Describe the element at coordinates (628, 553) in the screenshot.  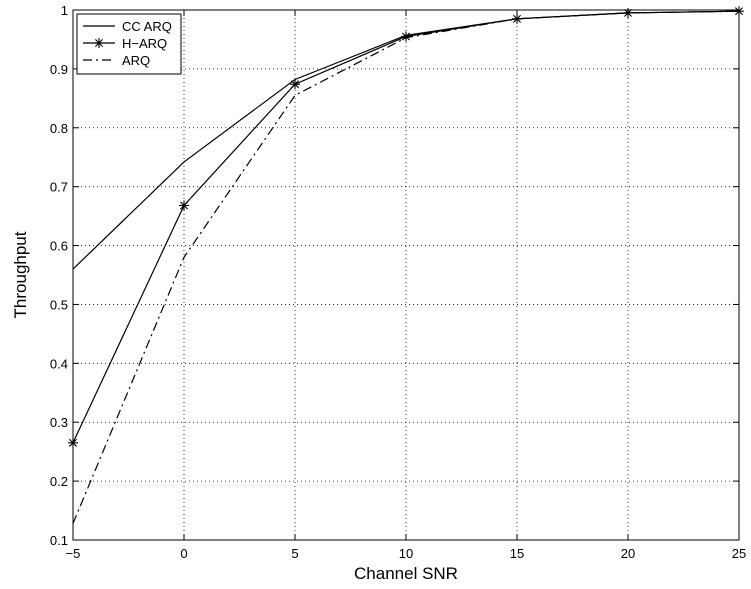
I see `x-tick-label: 20` at that location.